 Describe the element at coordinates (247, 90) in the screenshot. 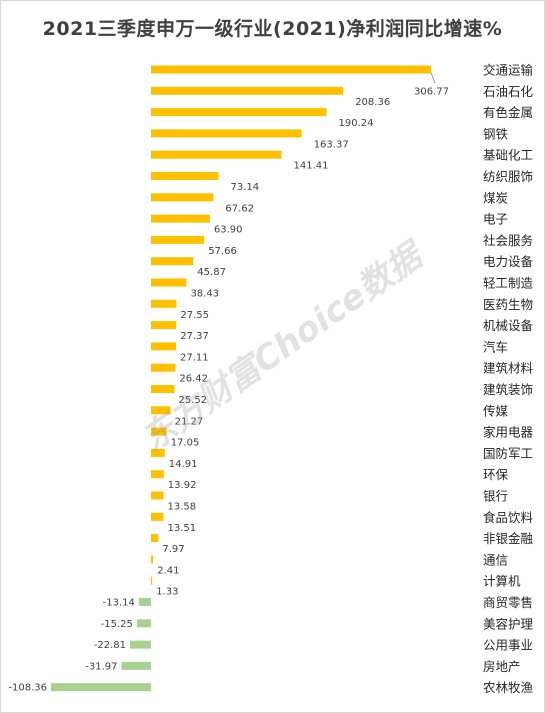

I see `bar-石油石化` at that location.